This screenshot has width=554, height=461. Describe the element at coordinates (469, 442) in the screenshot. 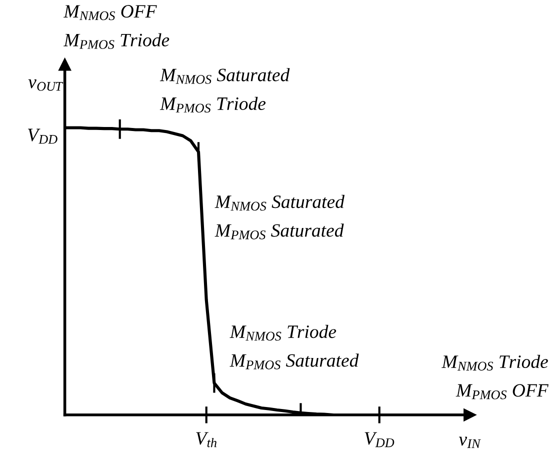

I see `x-axis-title: v$_{IN}$` at that location.